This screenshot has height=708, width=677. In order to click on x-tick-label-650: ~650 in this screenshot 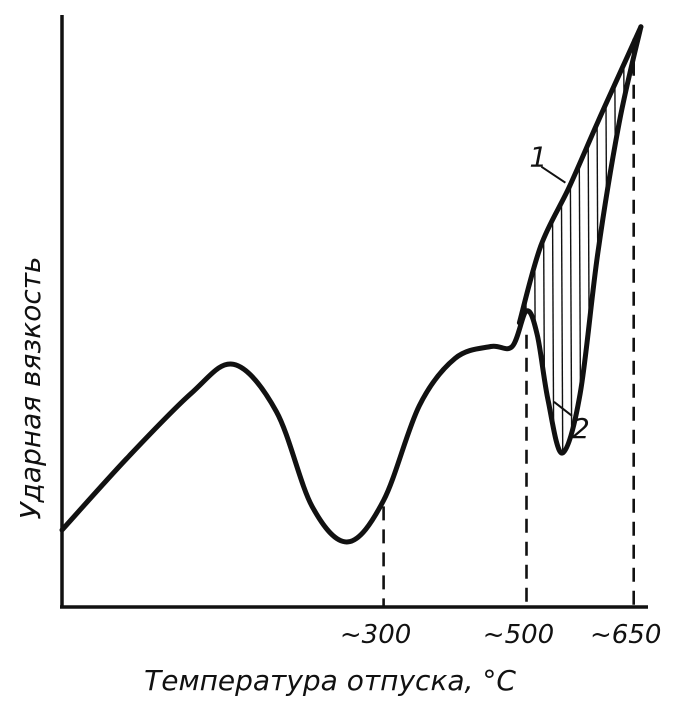, I will do `click(625, 635)`.